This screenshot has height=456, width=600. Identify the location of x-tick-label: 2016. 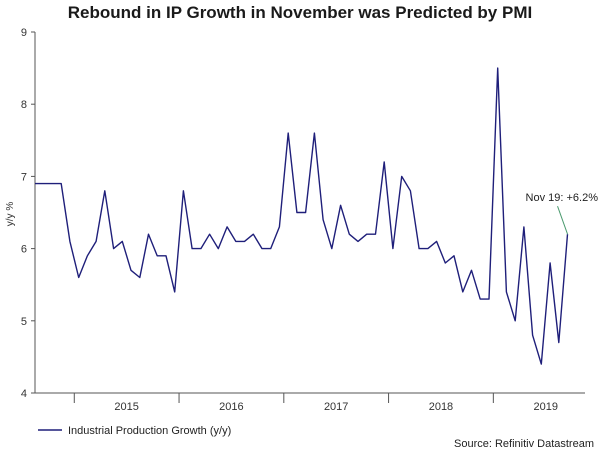
(231, 407).